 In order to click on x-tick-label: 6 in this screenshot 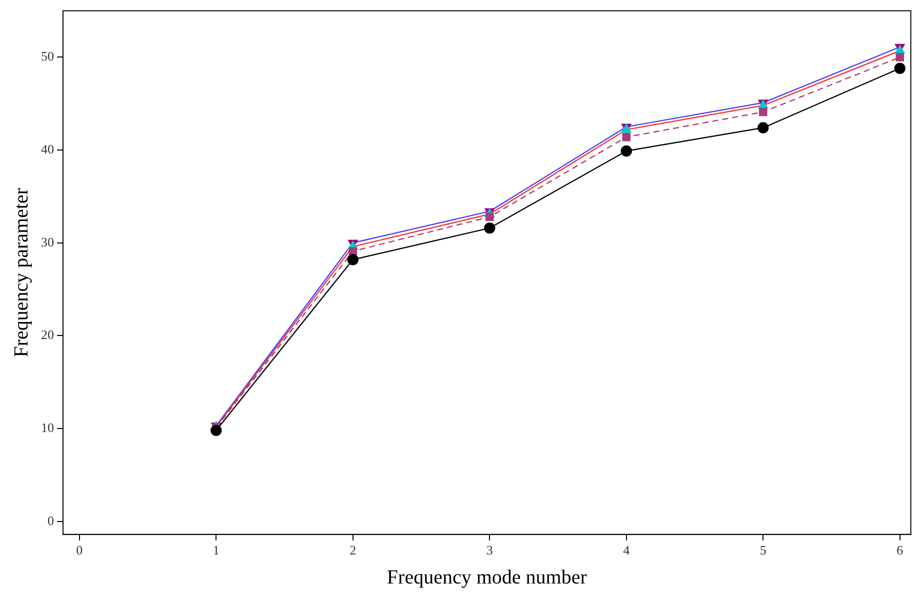, I will do `click(900, 550)`.